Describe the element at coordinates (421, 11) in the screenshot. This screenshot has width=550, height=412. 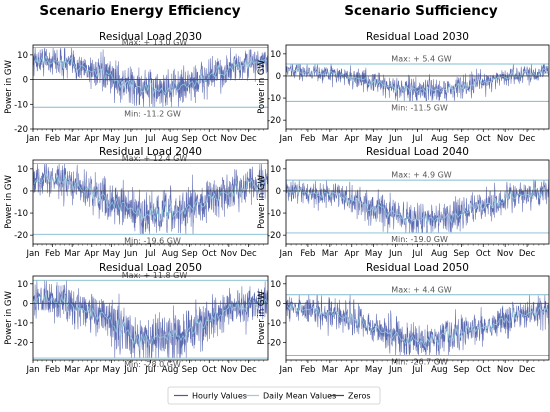
I see `column-title-sufficiency: Scenario Sufficiency` at that location.